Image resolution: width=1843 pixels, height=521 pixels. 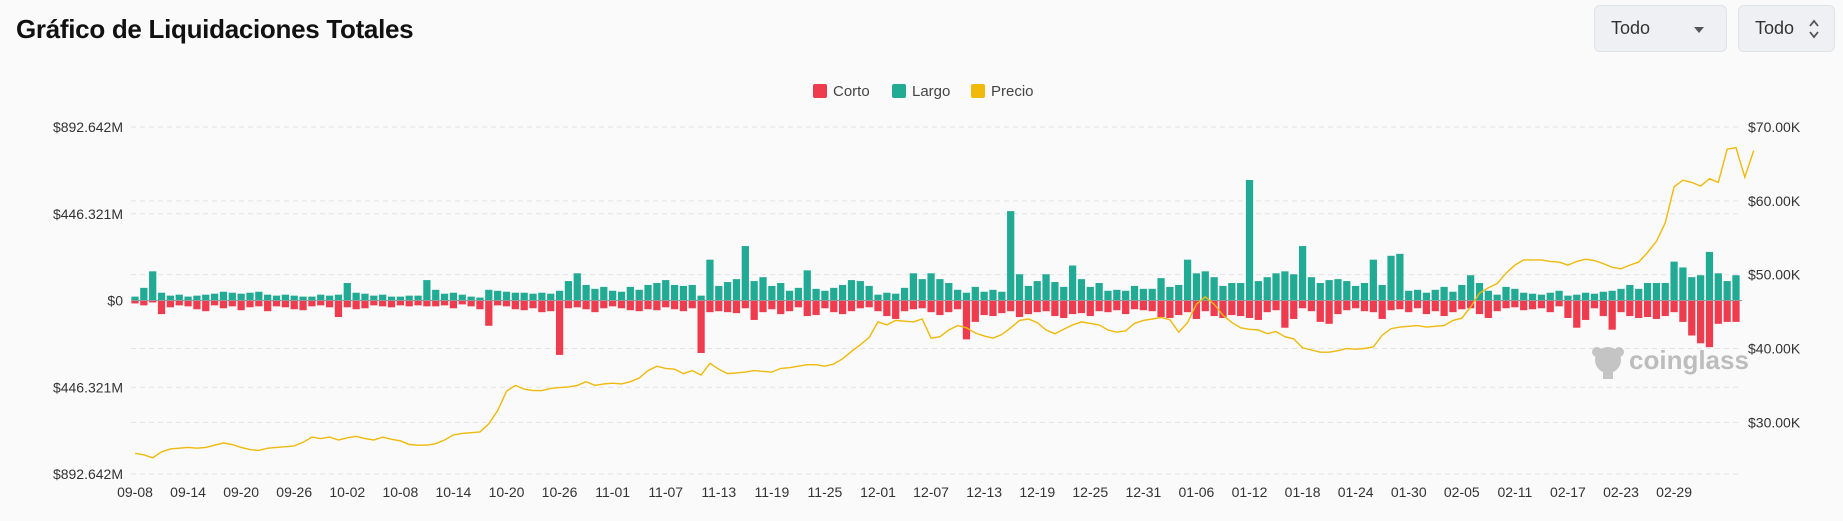 What do you see at coordinates (921, 91) in the screenshot?
I see `legend-item-largo: Largo` at bounding box center [921, 91].